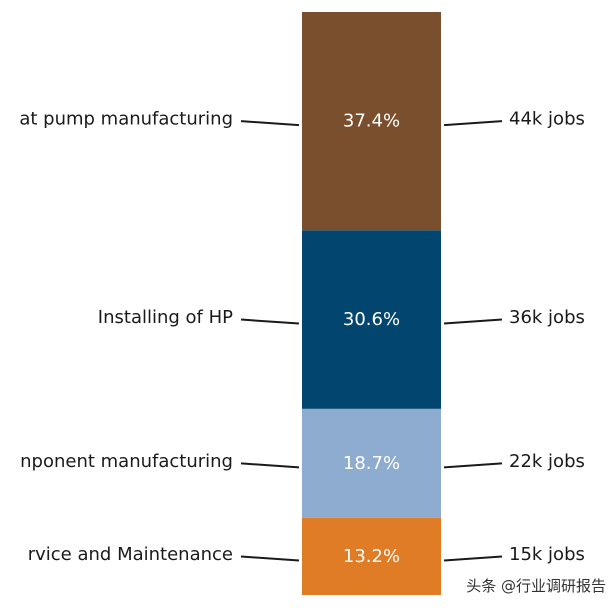 The image size is (616, 608). I want to click on category-label: Installing of HP, so click(165, 317).